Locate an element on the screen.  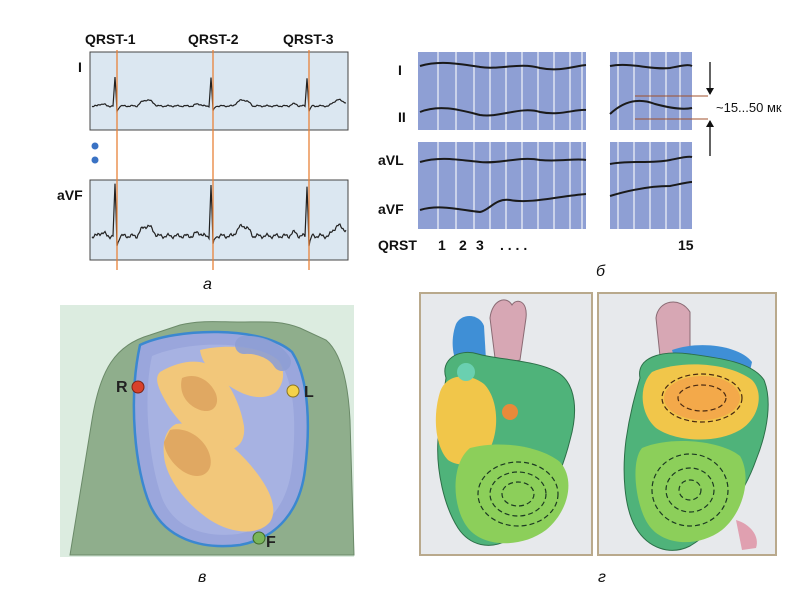
lead-b-avf: aVF is located at coordinates (391, 209).